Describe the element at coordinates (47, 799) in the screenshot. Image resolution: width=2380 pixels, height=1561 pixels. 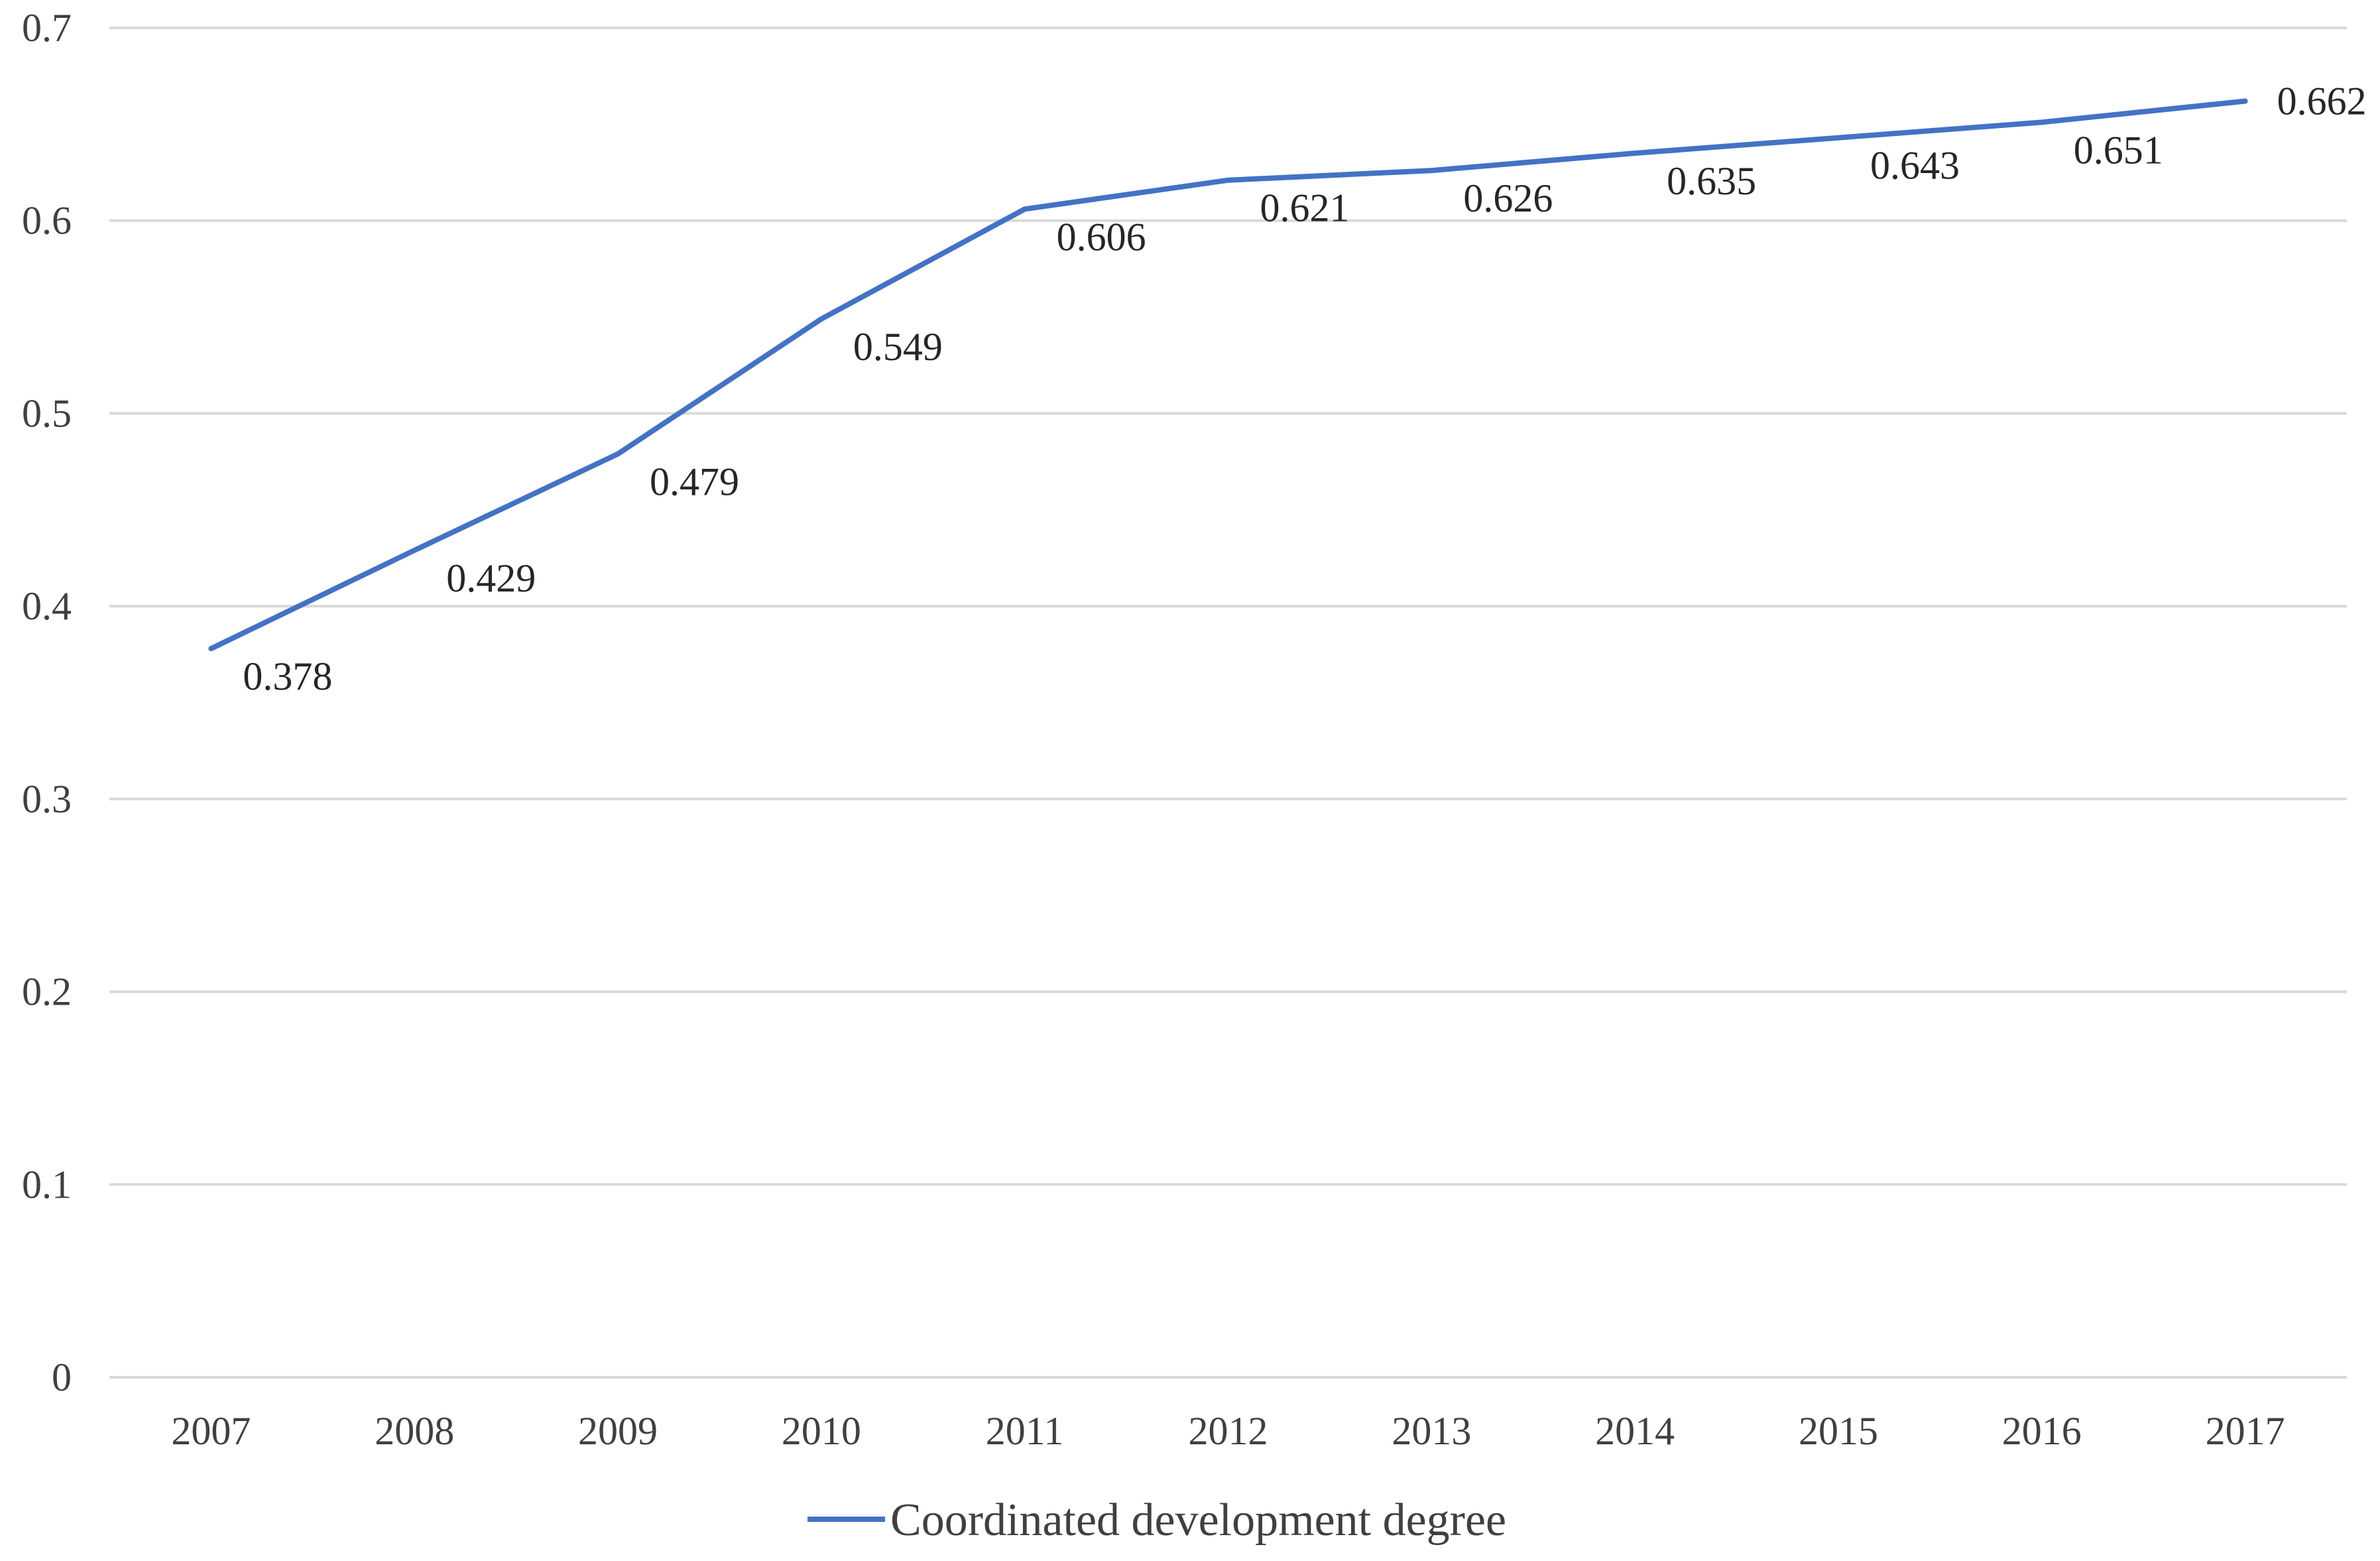
I see `y-tick-label-0-3: 0.3` at that location.